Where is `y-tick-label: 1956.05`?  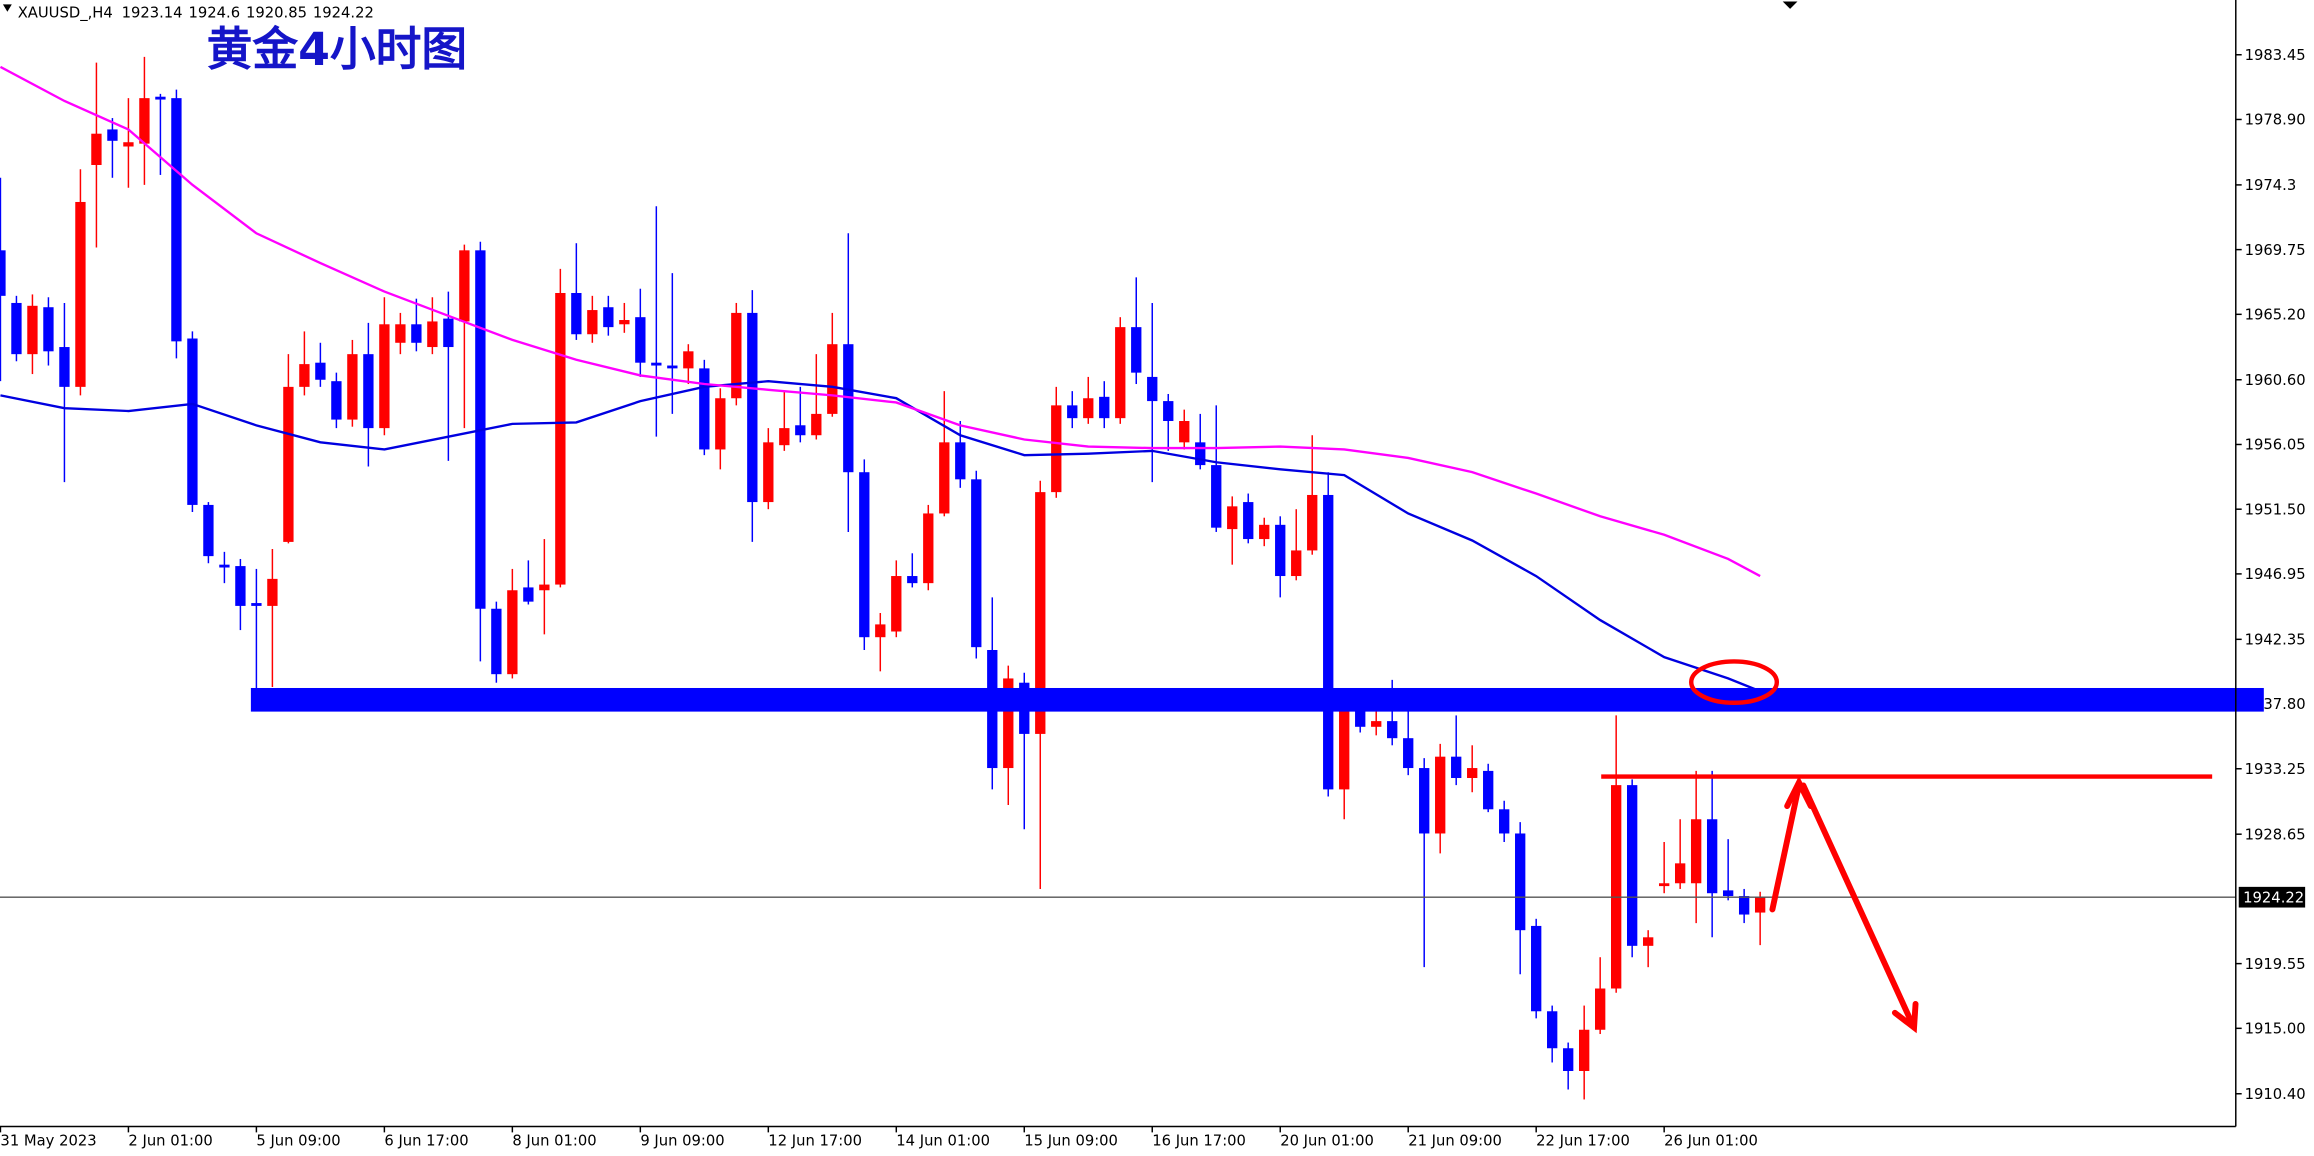 y-tick-label: 1956.05 is located at coordinates (2275, 445).